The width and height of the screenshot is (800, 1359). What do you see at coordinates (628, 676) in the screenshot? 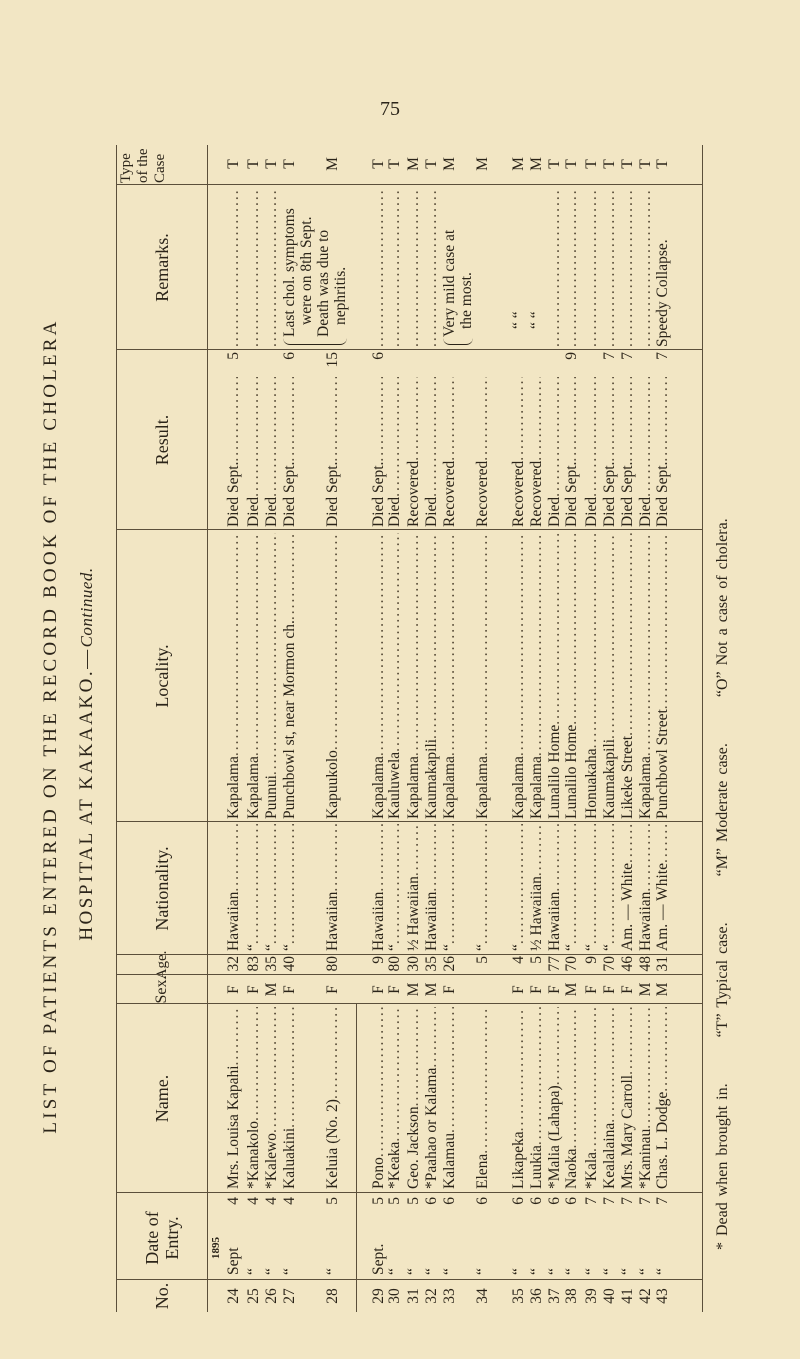
I see `cell-locality: Likeke Street` at bounding box center [628, 676].